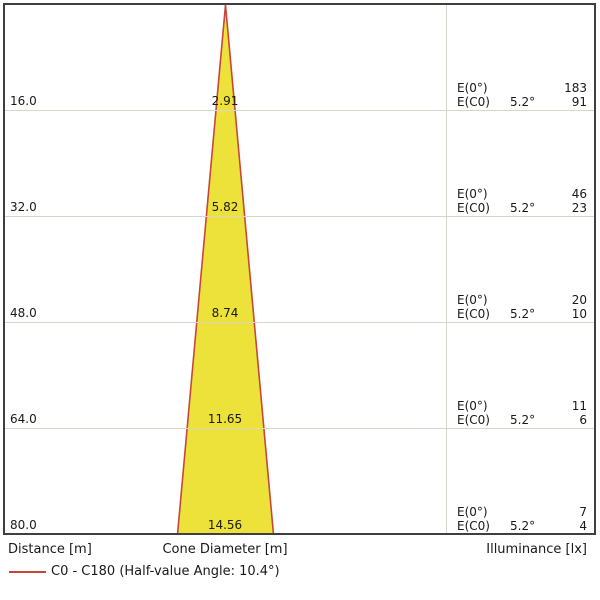 The height and width of the screenshot is (600, 600). What do you see at coordinates (579, 300) in the screenshot?
I see `e0-value: 20` at bounding box center [579, 300].